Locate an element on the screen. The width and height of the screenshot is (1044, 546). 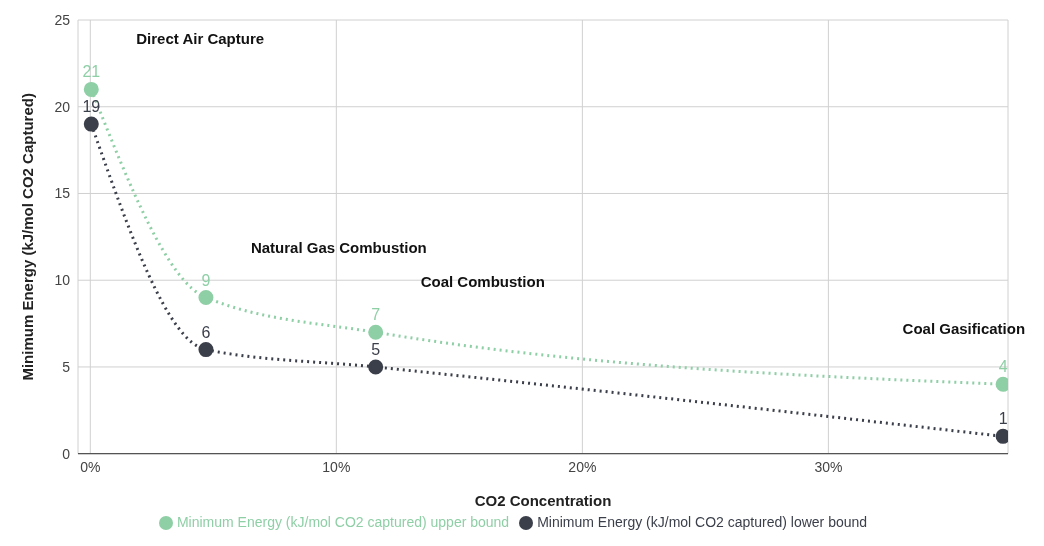
x-tick-label: 20% is located at coordinates (582, 466).